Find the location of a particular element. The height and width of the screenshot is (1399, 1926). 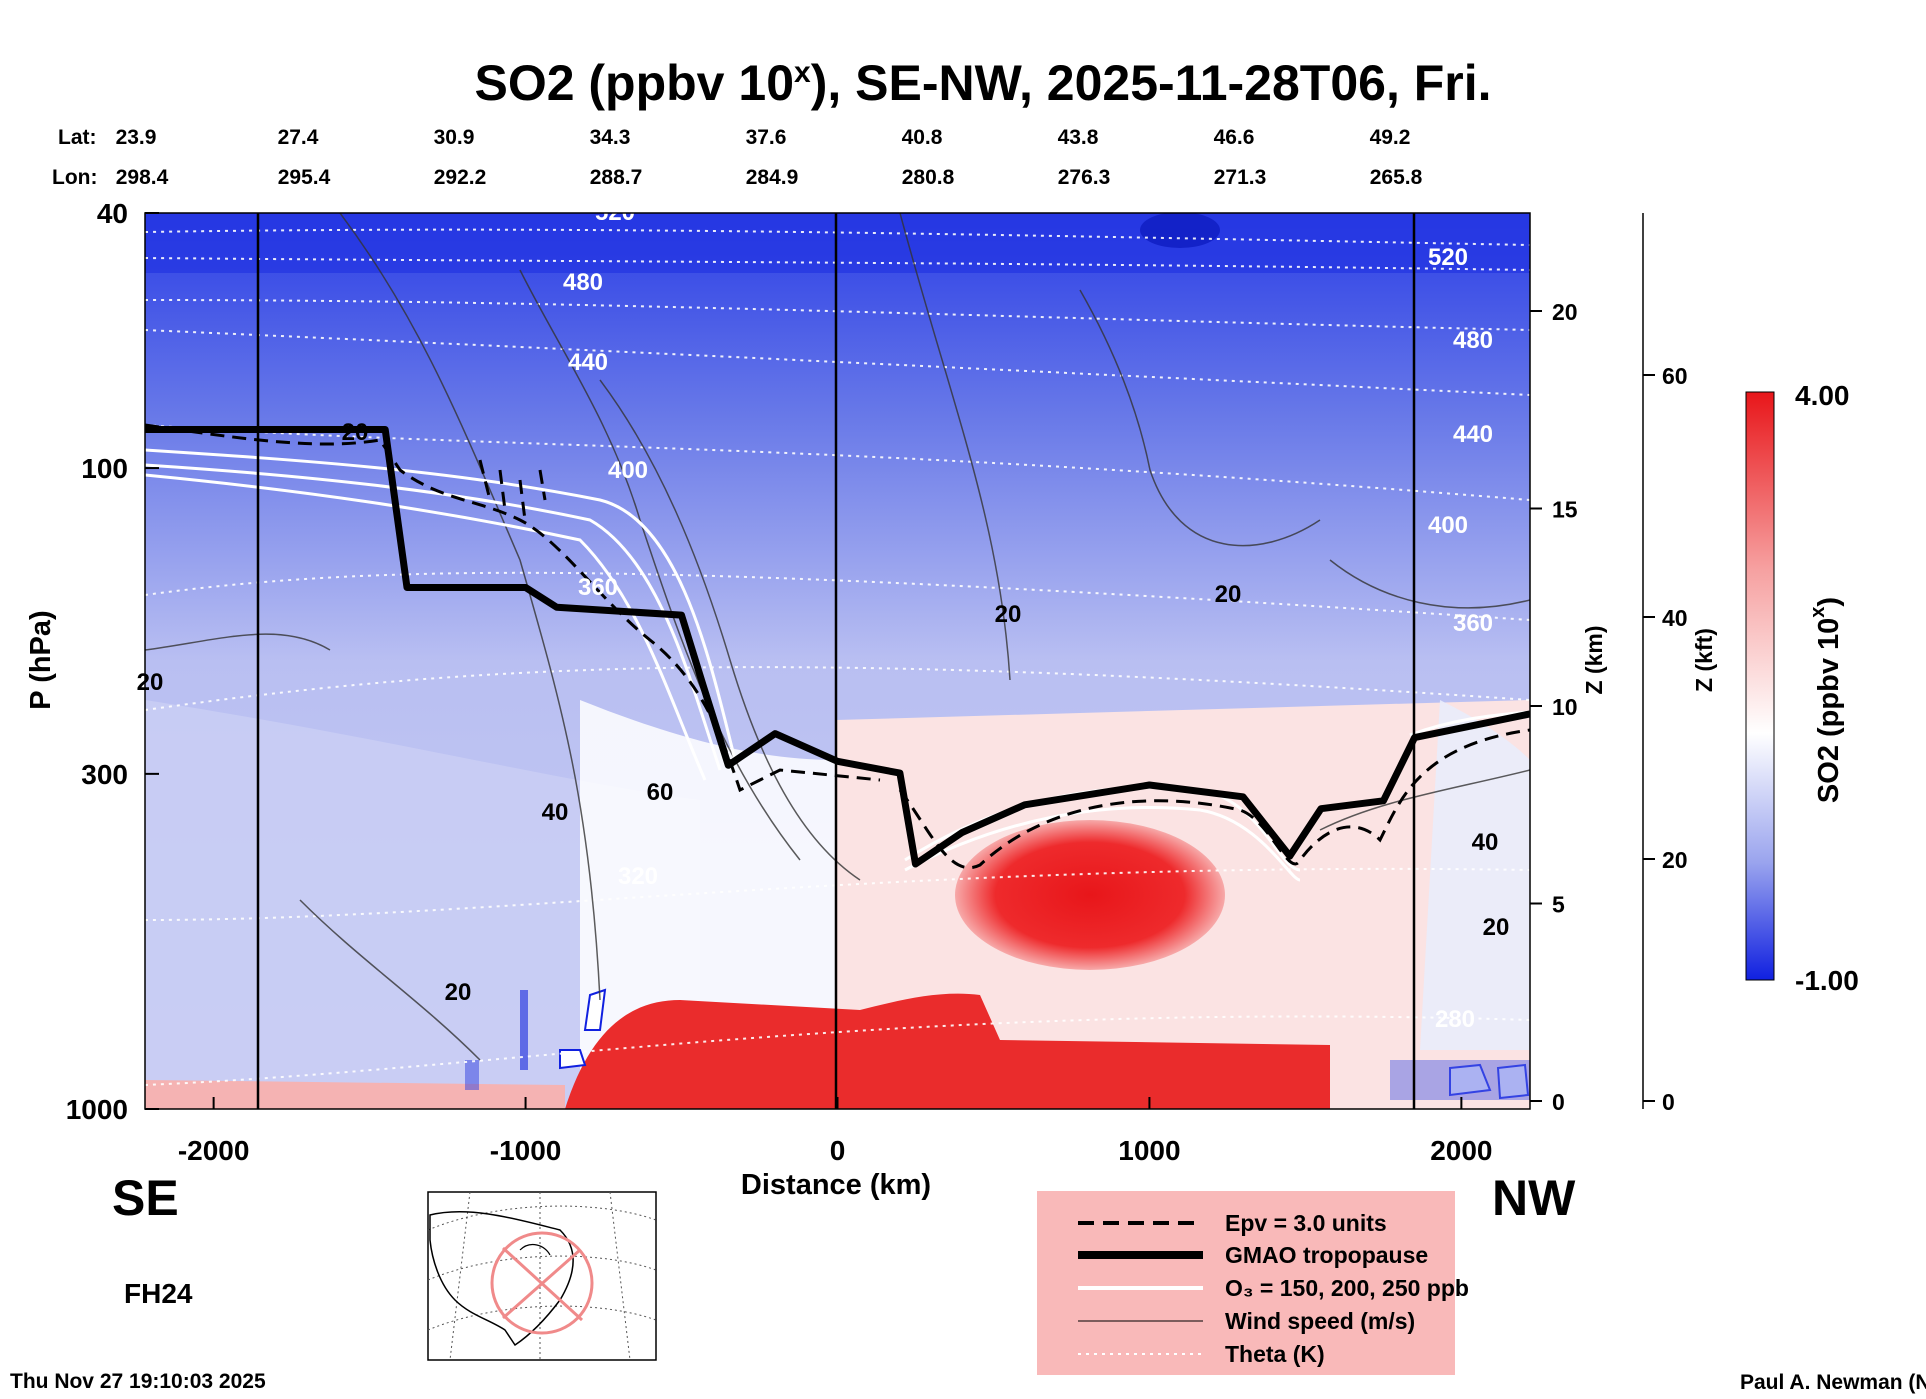

lat-value: 37.6 is located at coordinates (766, 137).